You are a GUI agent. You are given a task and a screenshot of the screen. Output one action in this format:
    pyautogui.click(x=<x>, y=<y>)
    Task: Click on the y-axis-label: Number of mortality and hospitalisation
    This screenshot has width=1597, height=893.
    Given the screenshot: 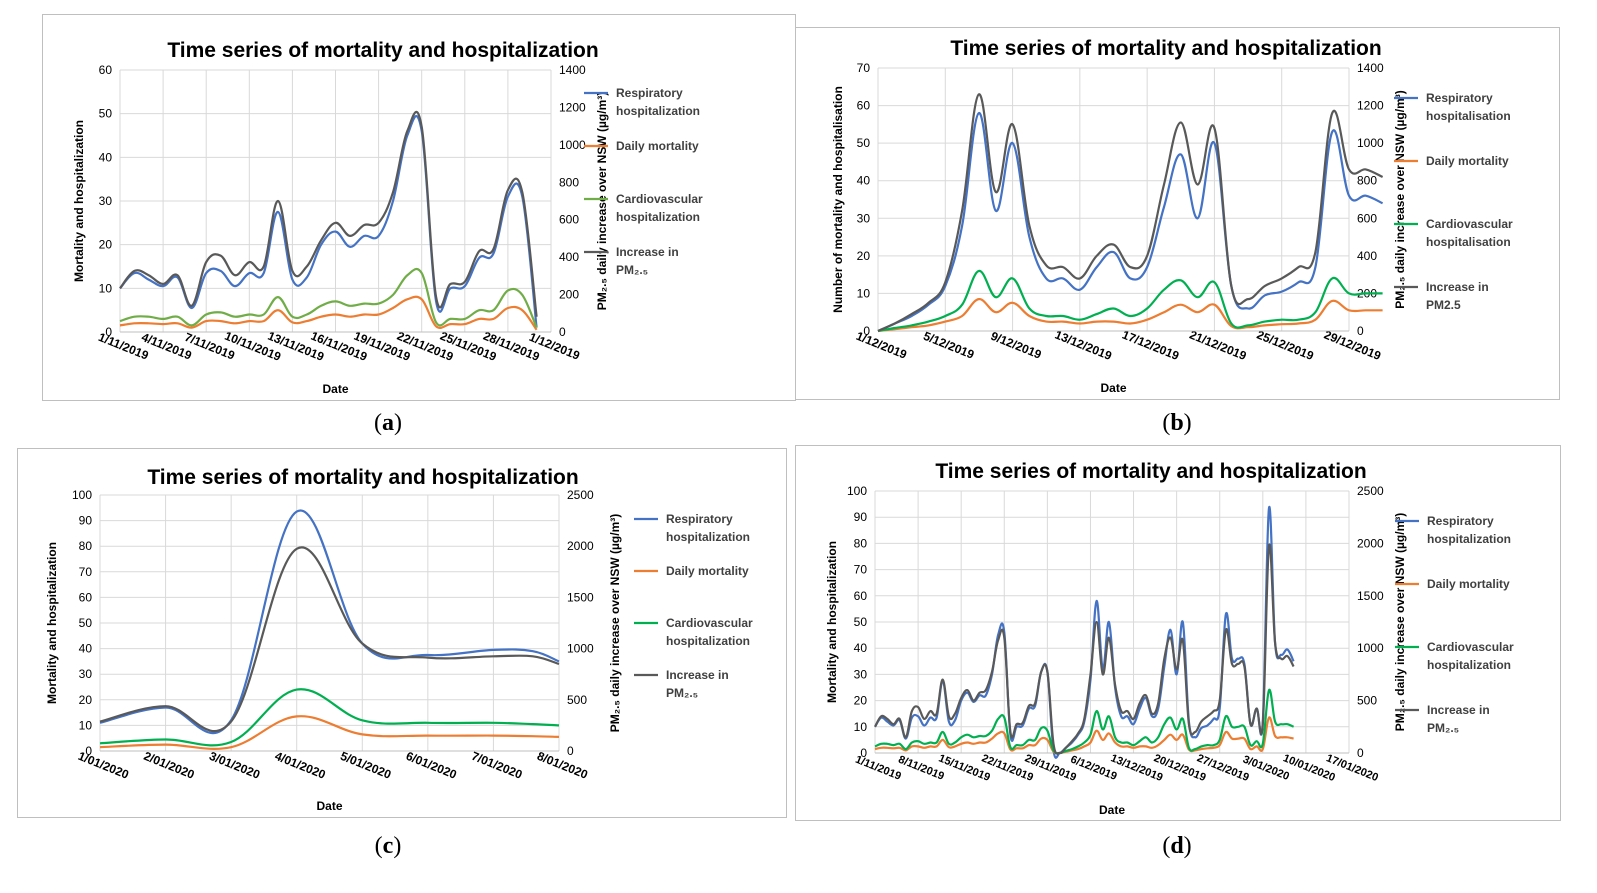 What is the action you would take?
    pyautogui.click(x=838, y=199)
    